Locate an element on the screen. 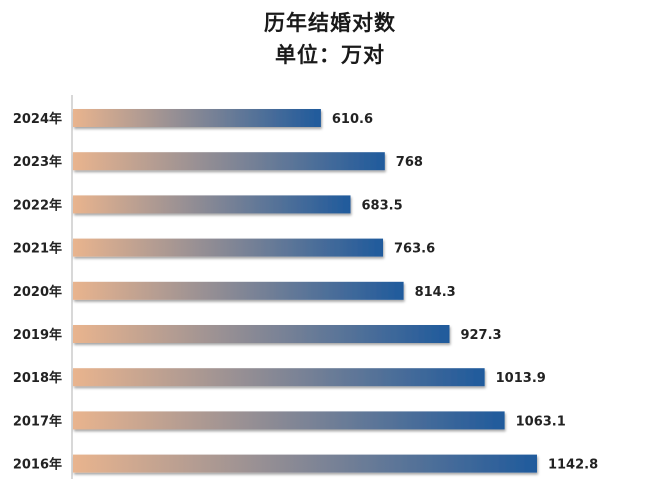 This screenshot has width=660, height=479. value-label: 763.6 is located at coordinates (414, 249).